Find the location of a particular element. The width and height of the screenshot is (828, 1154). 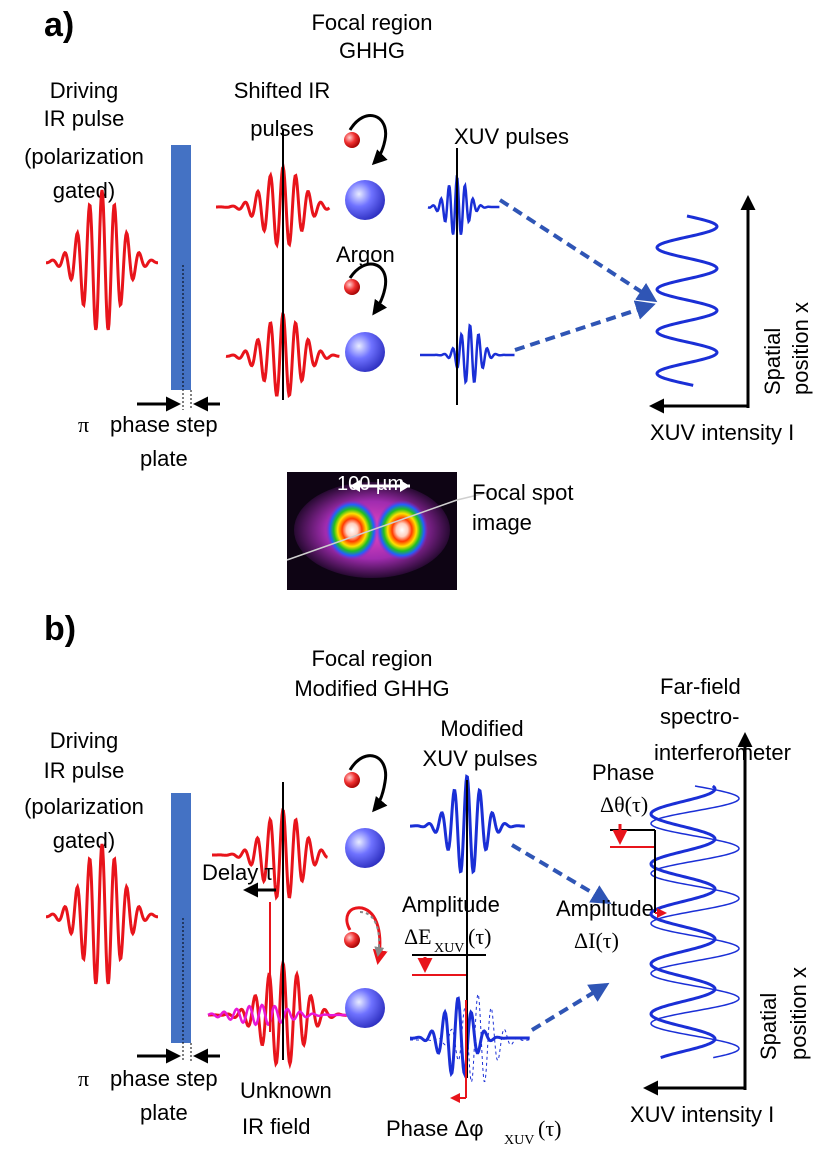

amplitude-exuv-label: Amplitude is located at coordinates (451, 904).